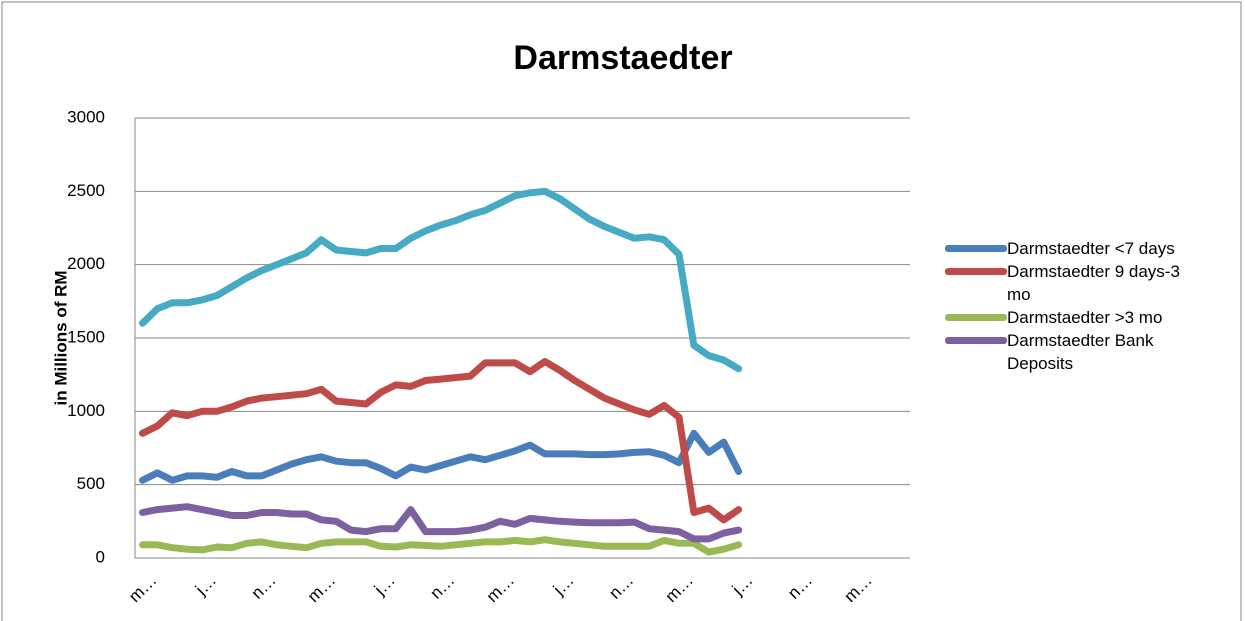  Describe the element at coordinates (1093, 283) in the screenshot. I see `legend-label: Darmstaedter 9 days-3 mo` at that location.